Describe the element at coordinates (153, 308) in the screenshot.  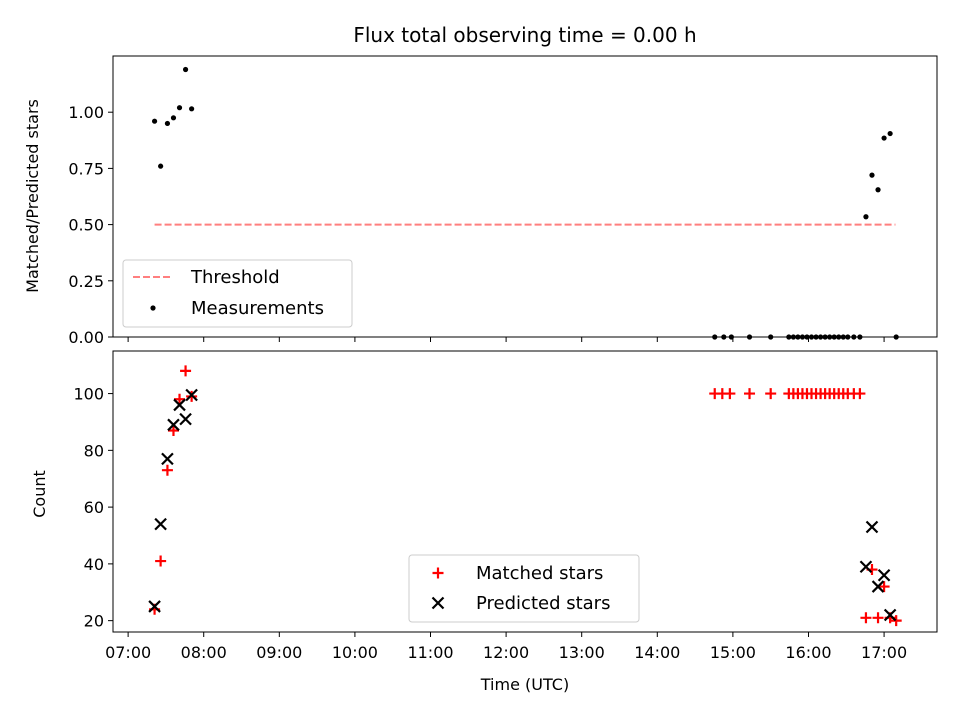
I see `legend-measurements-swatch` at that location.